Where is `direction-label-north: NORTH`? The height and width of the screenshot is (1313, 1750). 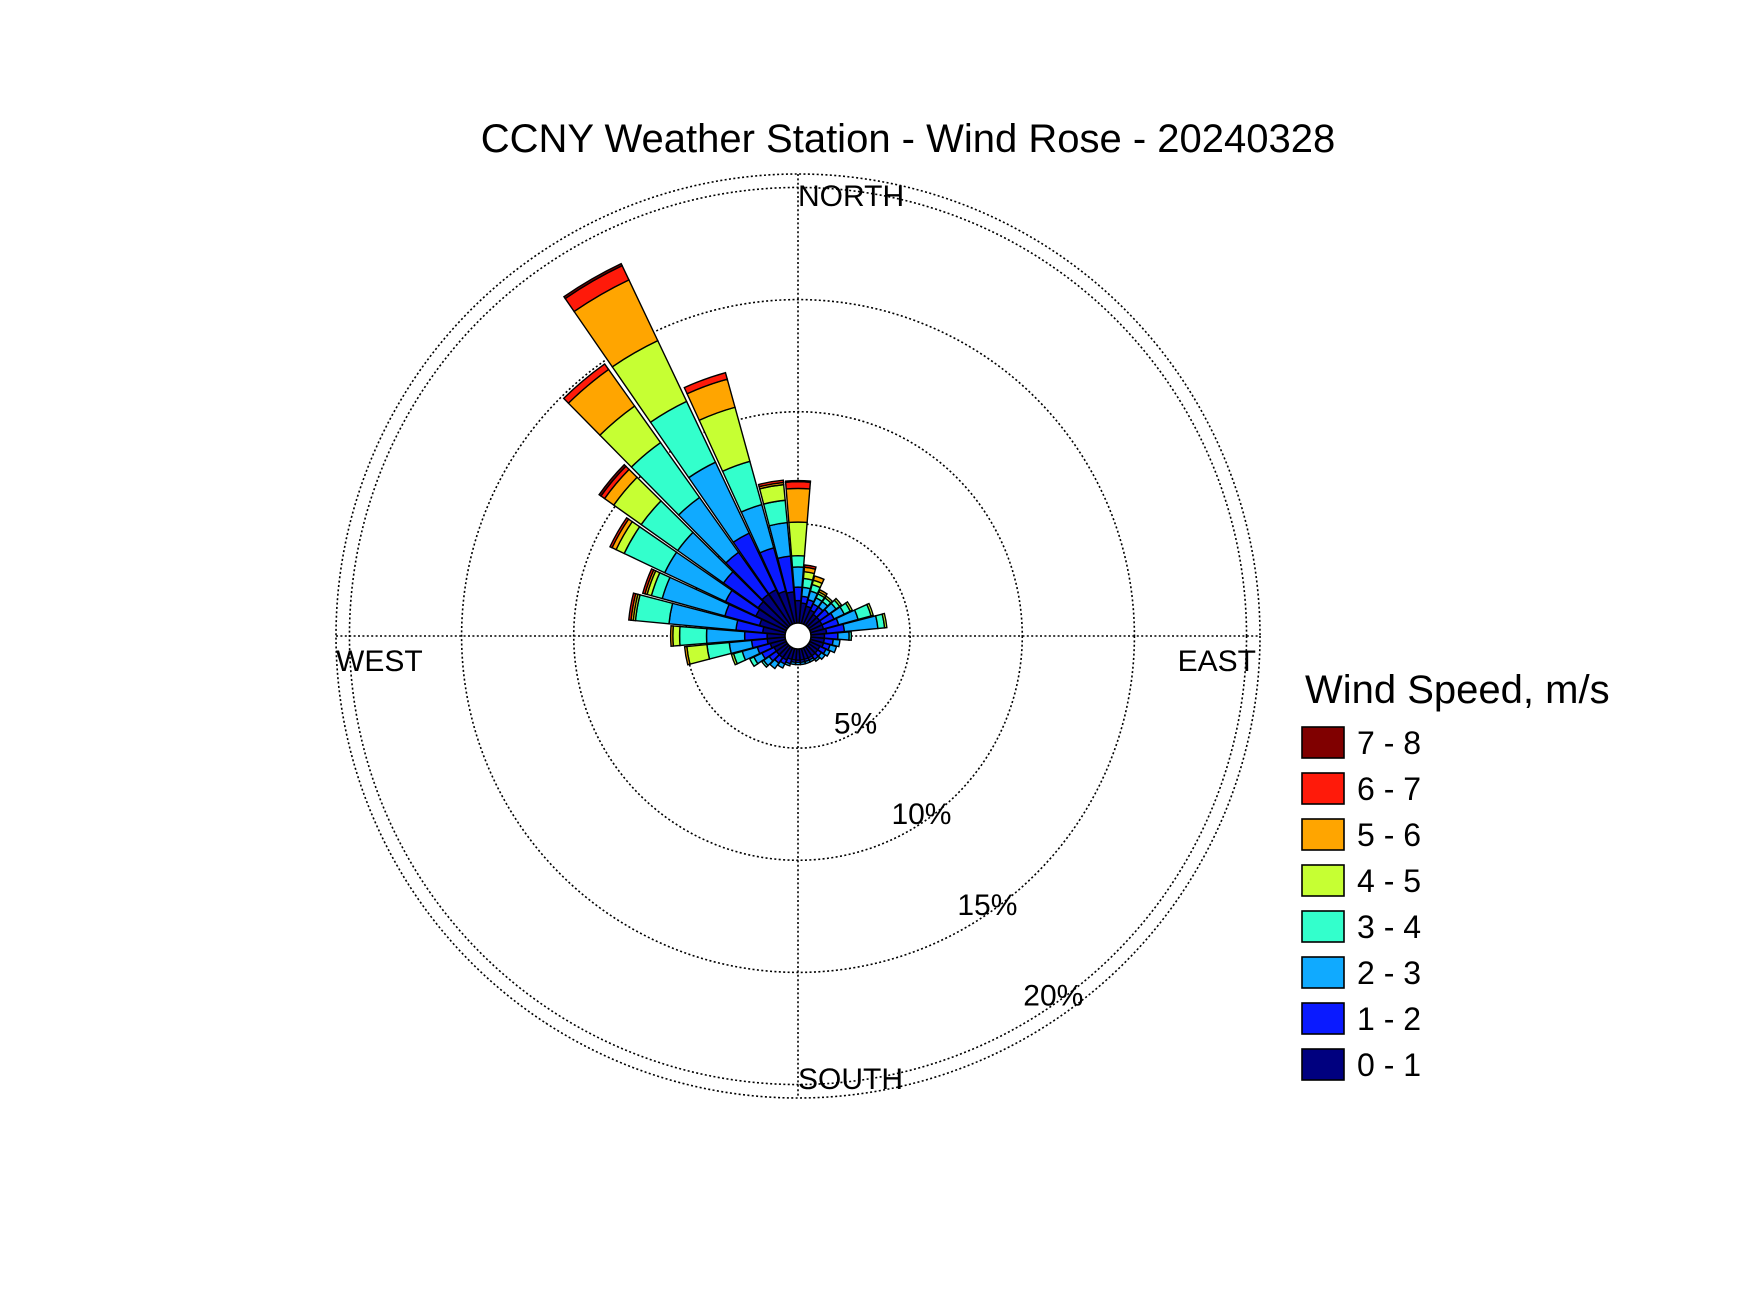
direction-label-north: NORTH is located at coordinates (851, 196).